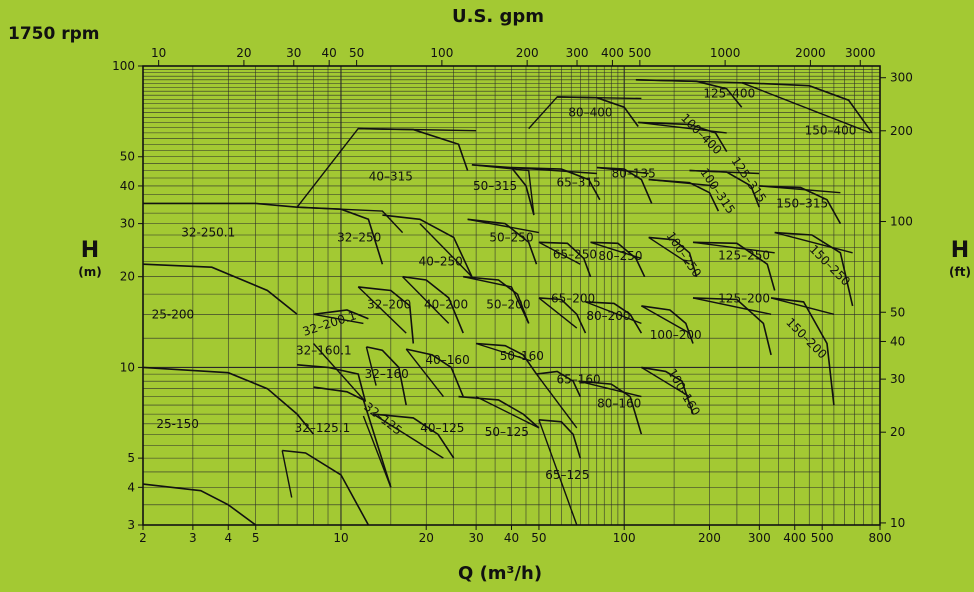  Describe the element at coordinates (573, 299) in the screenshot. I see `pump-label-65-200: 65–200` at that location.